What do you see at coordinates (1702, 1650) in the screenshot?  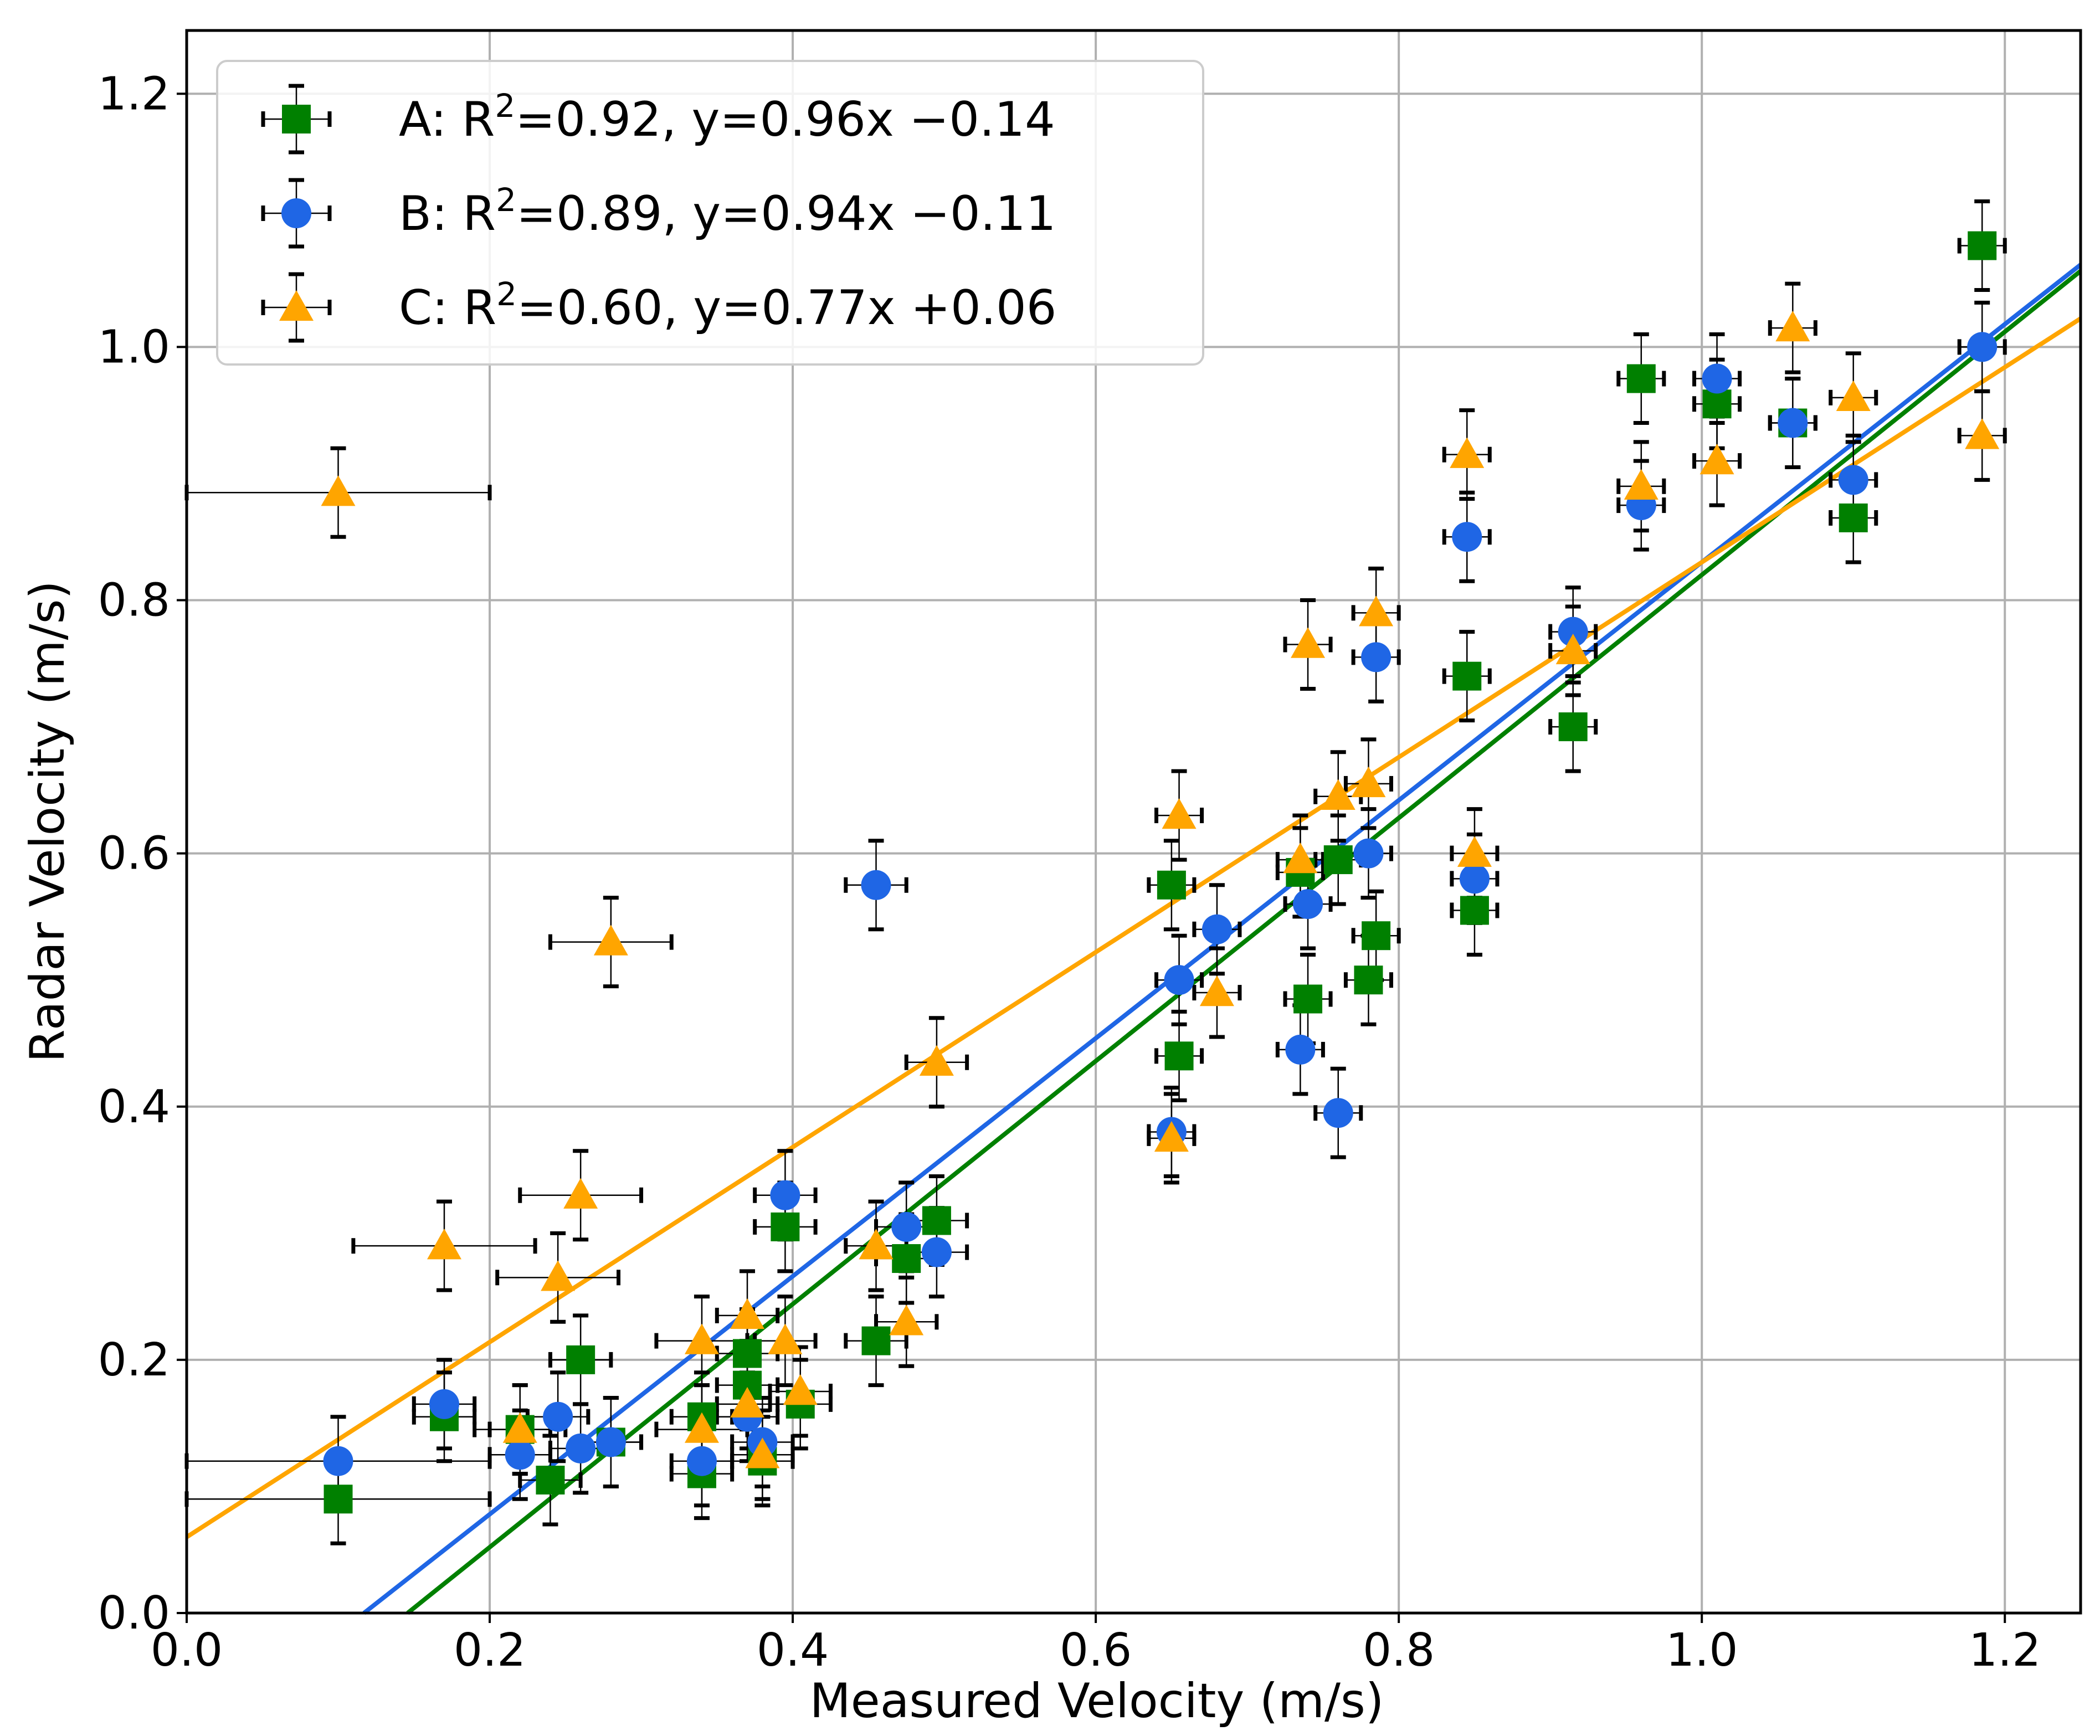 I see `x-tick-label: 1.0` at bounding box center [1702, 1650].